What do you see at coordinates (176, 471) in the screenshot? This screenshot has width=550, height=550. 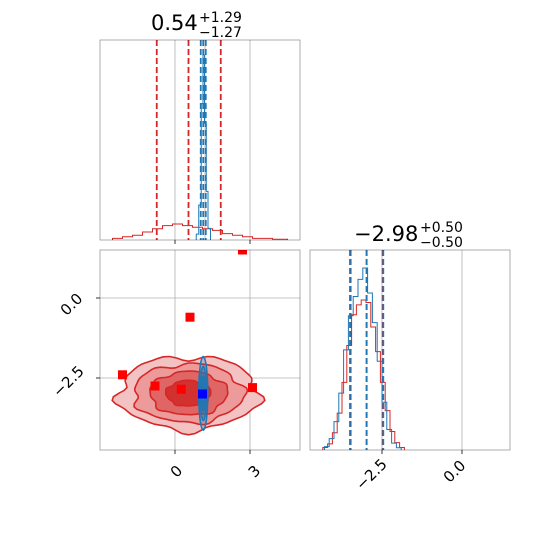 I see `x-tick-label: 0` at bounding box center [176, 471].